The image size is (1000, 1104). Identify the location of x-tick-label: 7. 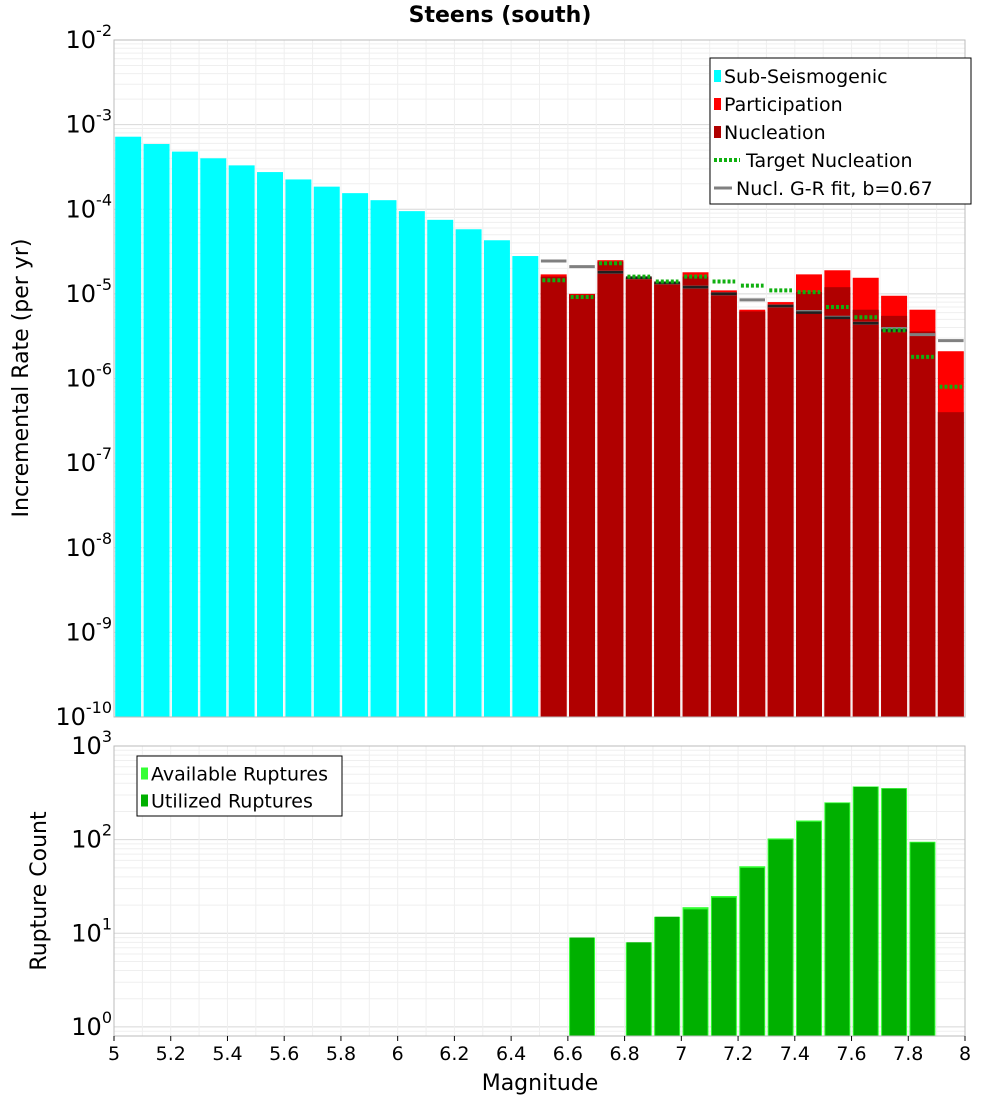
(681, 1054).